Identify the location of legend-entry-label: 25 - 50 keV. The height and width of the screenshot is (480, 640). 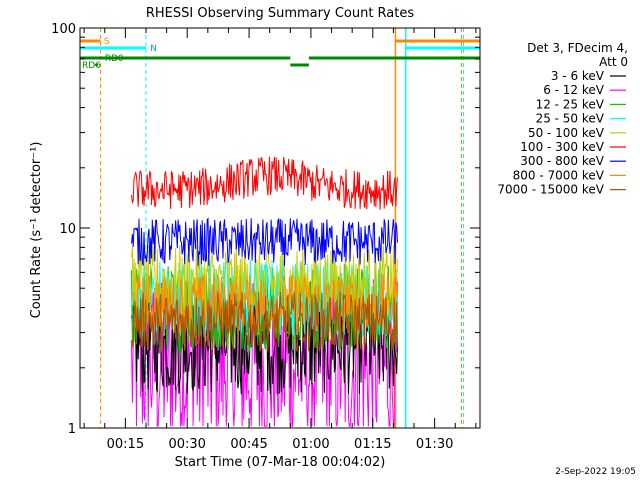
(570, 119).